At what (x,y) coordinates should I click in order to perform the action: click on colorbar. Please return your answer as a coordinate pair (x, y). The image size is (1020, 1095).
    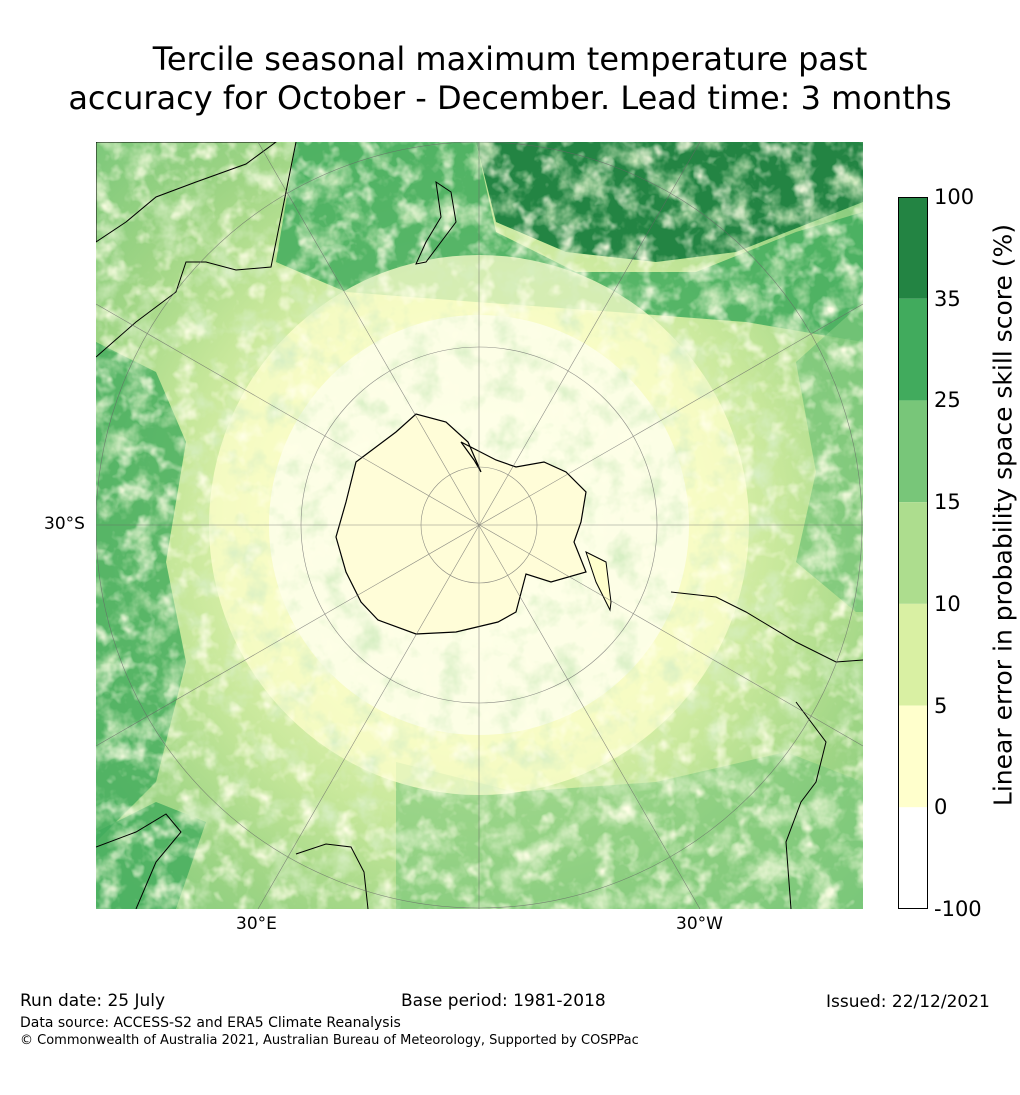
    Looking at the image, I should click on (913, 553).